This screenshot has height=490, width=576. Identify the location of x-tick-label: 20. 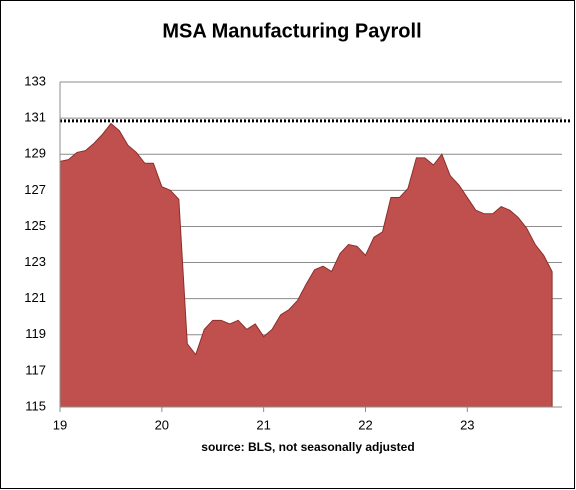
(162, 424).